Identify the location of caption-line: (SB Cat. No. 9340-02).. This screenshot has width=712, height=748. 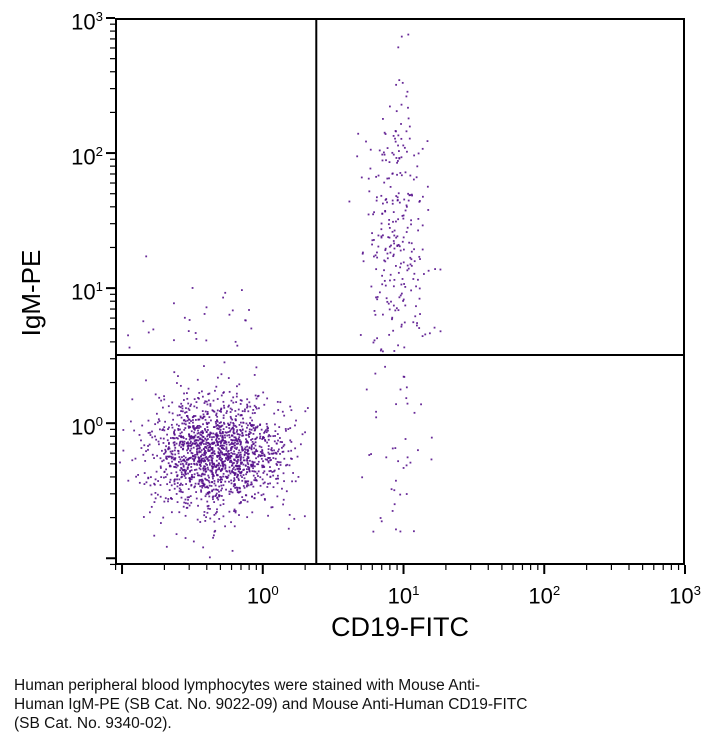
(93, 723).